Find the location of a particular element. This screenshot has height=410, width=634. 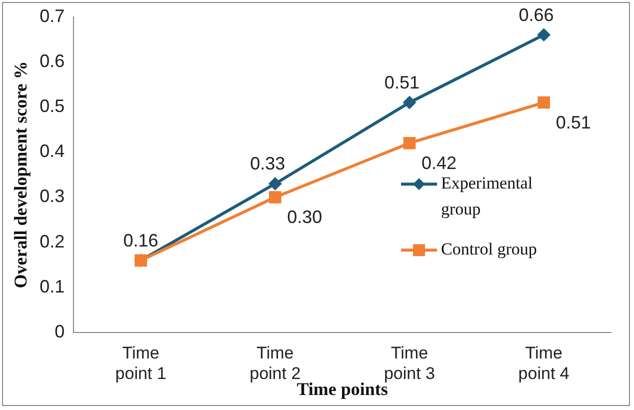

x-tick-label: Time point 4 is located at coordinates (544, 363).